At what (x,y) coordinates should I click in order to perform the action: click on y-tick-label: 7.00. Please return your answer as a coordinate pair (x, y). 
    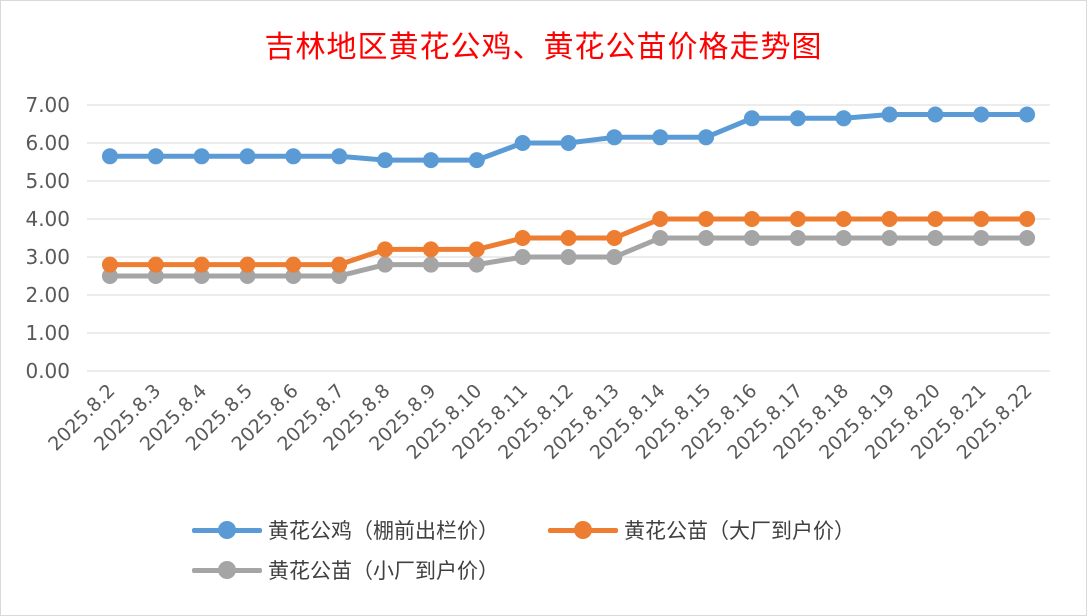
    Looking at the image, I should click on (47, 105).